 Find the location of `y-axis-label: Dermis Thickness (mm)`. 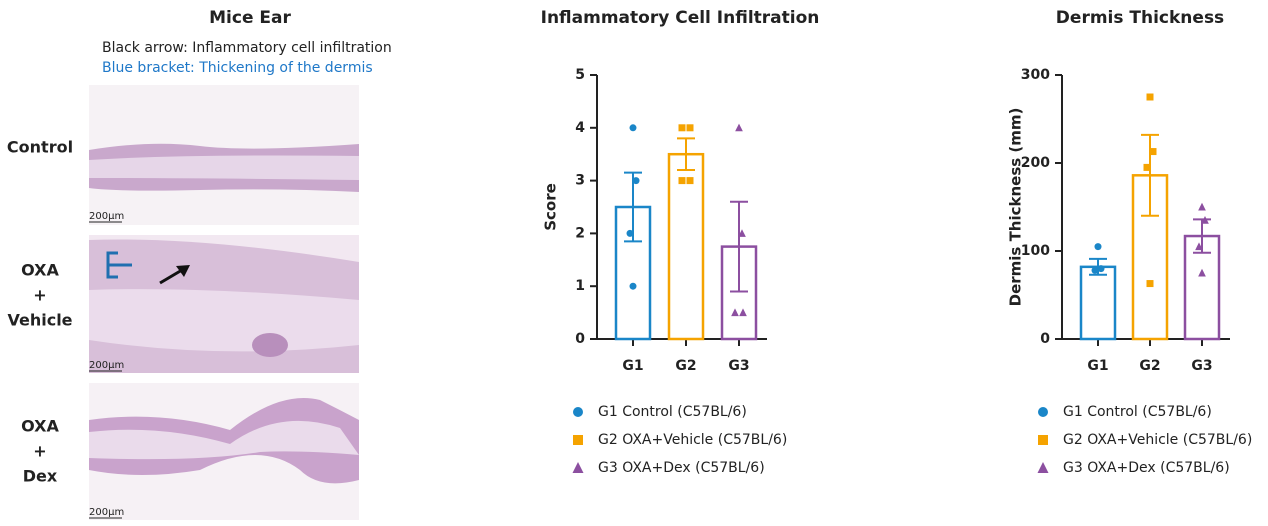

y-axis-label: Dermis Thickness (mm) is located at coordinates (1016, 207).